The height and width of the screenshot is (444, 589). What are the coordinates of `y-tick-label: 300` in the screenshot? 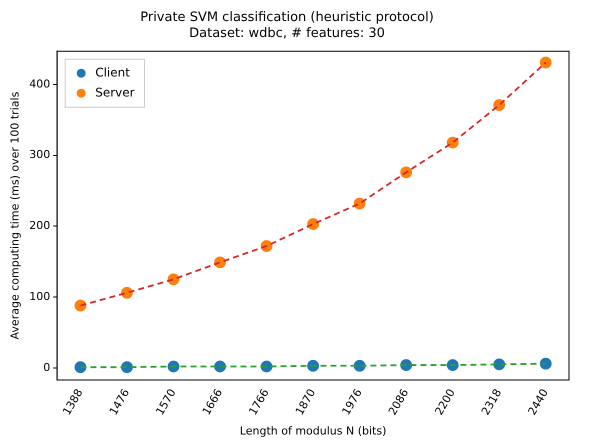 It's located at (39, 155).